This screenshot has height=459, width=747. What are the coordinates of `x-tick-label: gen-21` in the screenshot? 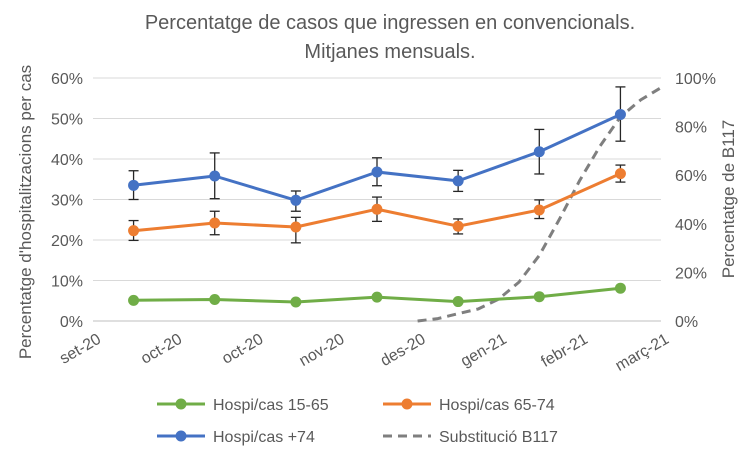 It's located at (484, 351).